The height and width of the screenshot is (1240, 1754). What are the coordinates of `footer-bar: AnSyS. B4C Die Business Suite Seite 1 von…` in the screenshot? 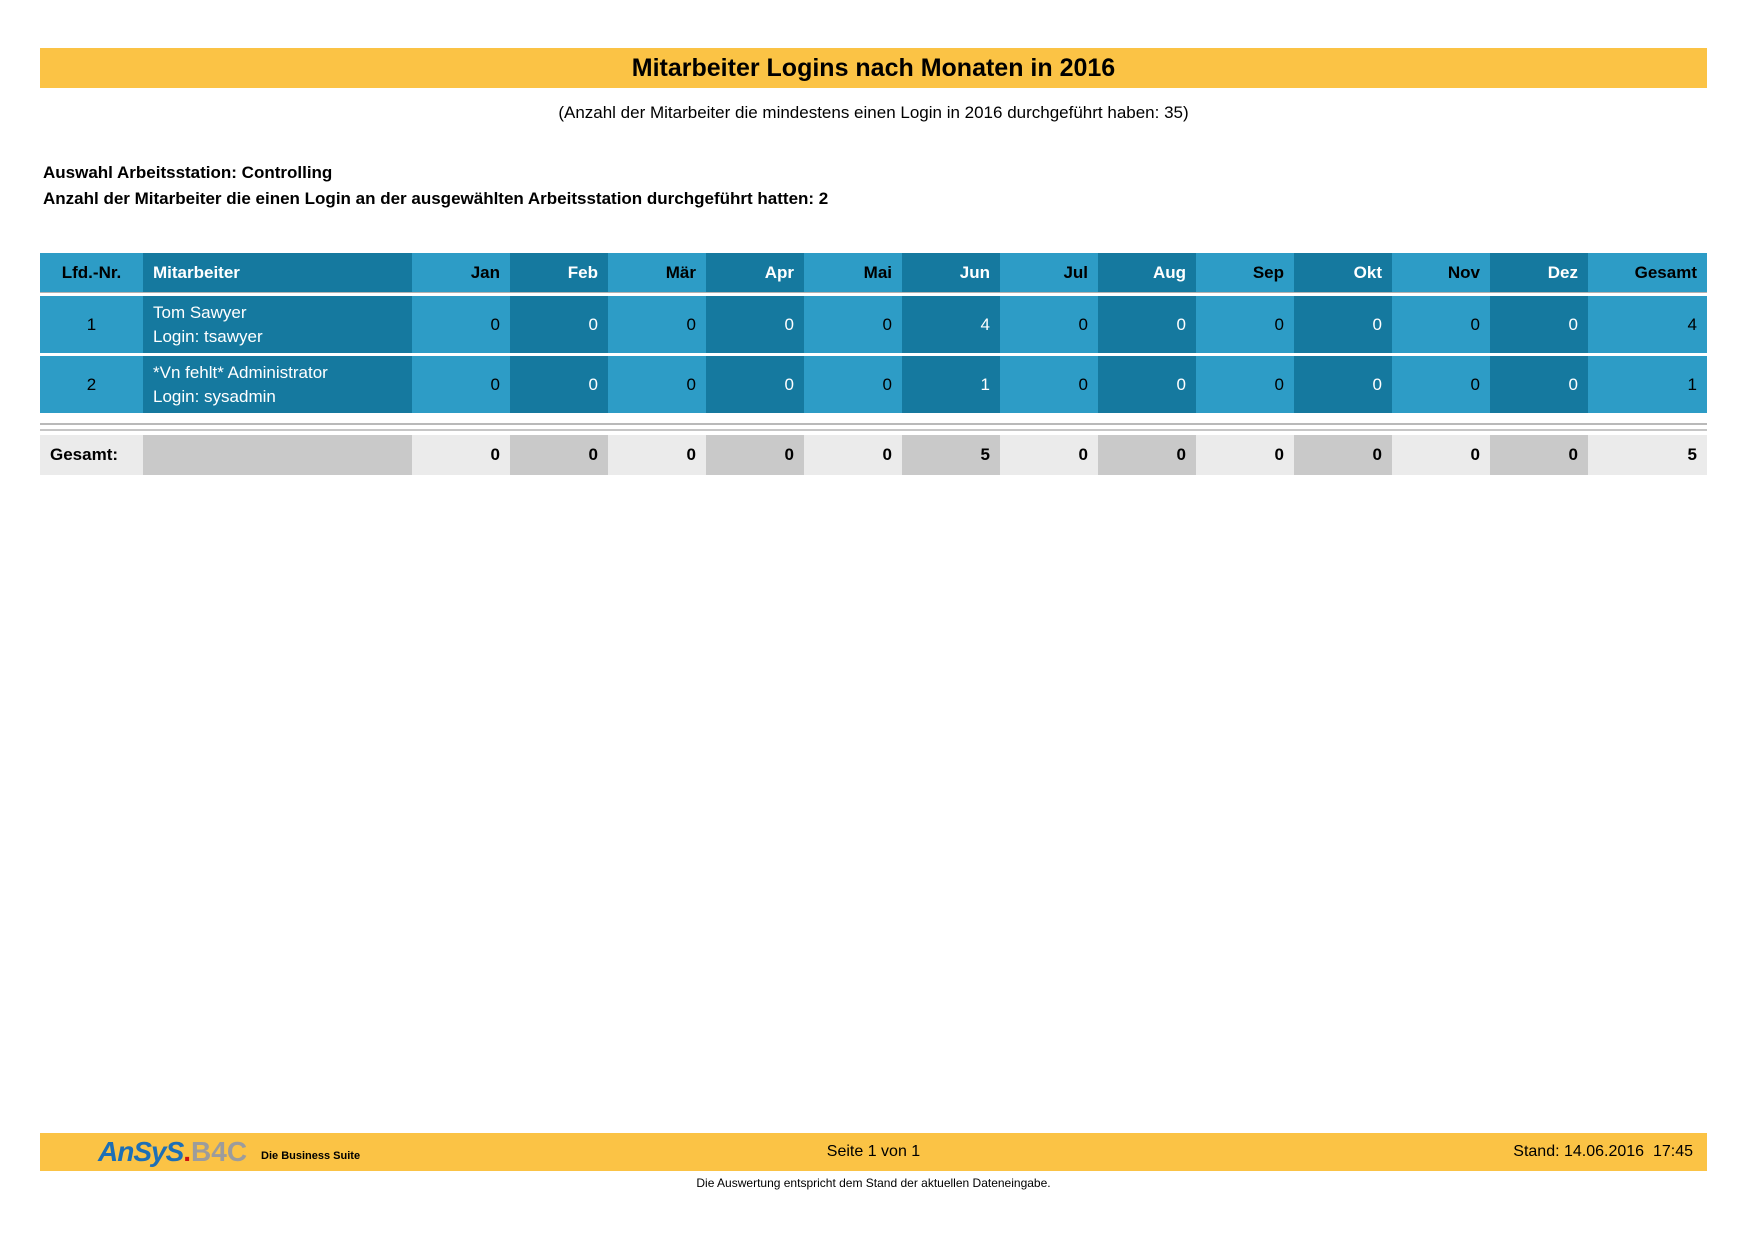 It's located at (873, 1152).